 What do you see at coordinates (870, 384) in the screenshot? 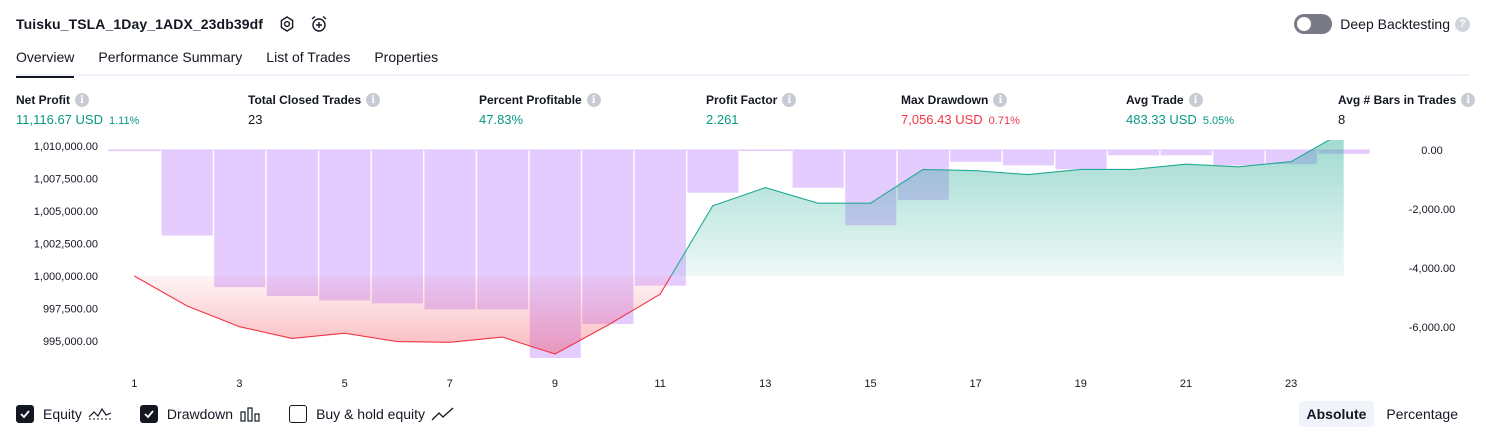
I see `x-axis-tick-label: 15` at bounding box center [870, 384].